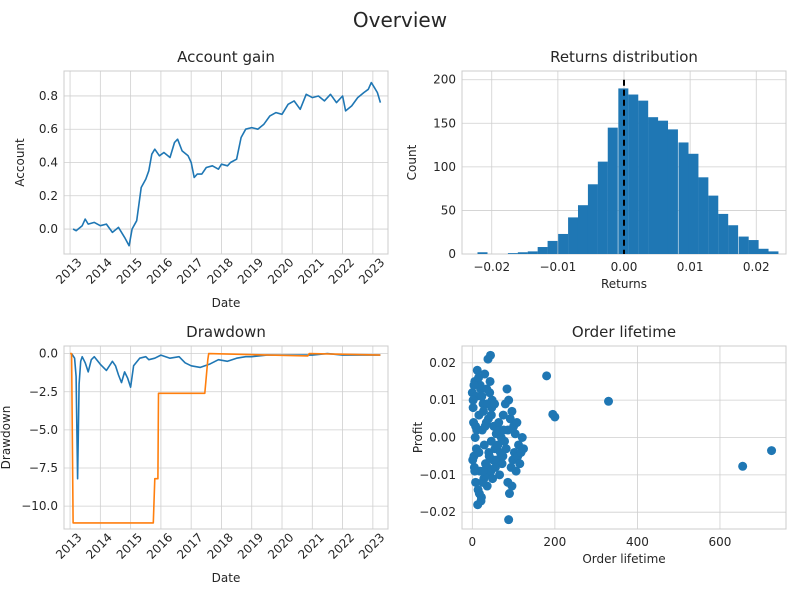 The height and width of the screenshot is (600, 800). I want to click on y-tick-label: −0.01, so click(437, 475).